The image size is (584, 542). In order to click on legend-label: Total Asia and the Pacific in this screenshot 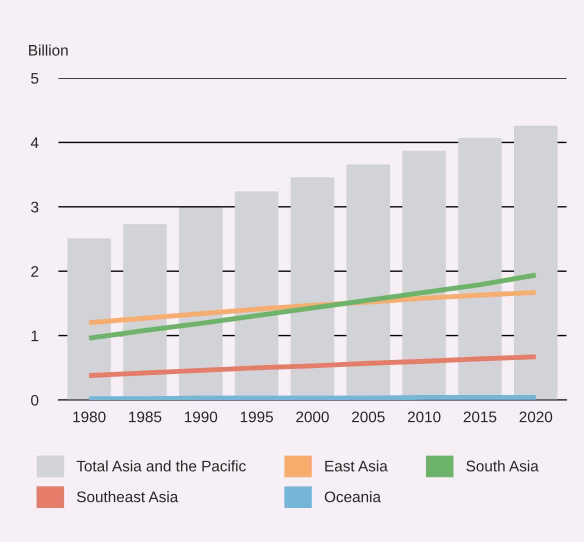, I will do `click(161, 466)`.